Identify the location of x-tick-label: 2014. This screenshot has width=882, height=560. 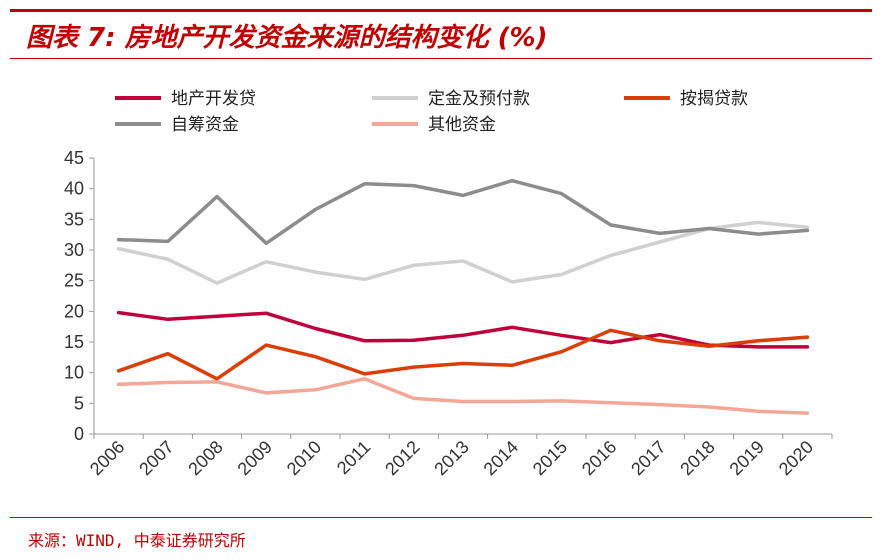
(501, 458).